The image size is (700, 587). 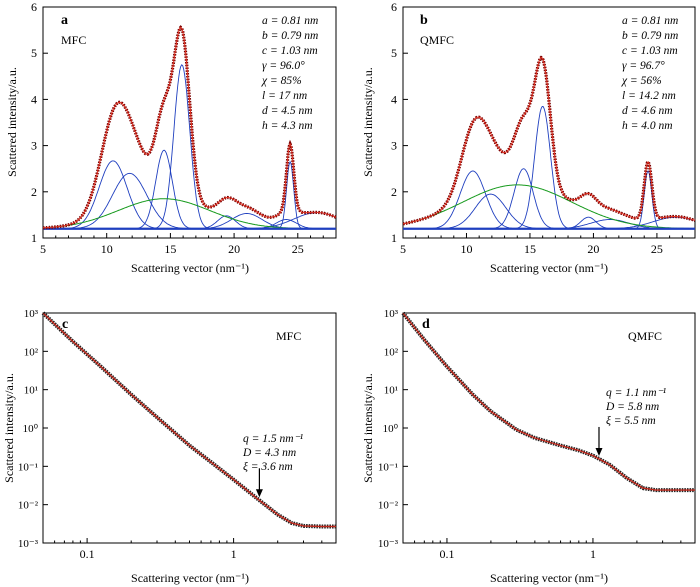 What do you see at coordinates (631, 420) in the screenshot?
I see `param-line: ξ = 5.5 nm` at bounding box center [631, 420].